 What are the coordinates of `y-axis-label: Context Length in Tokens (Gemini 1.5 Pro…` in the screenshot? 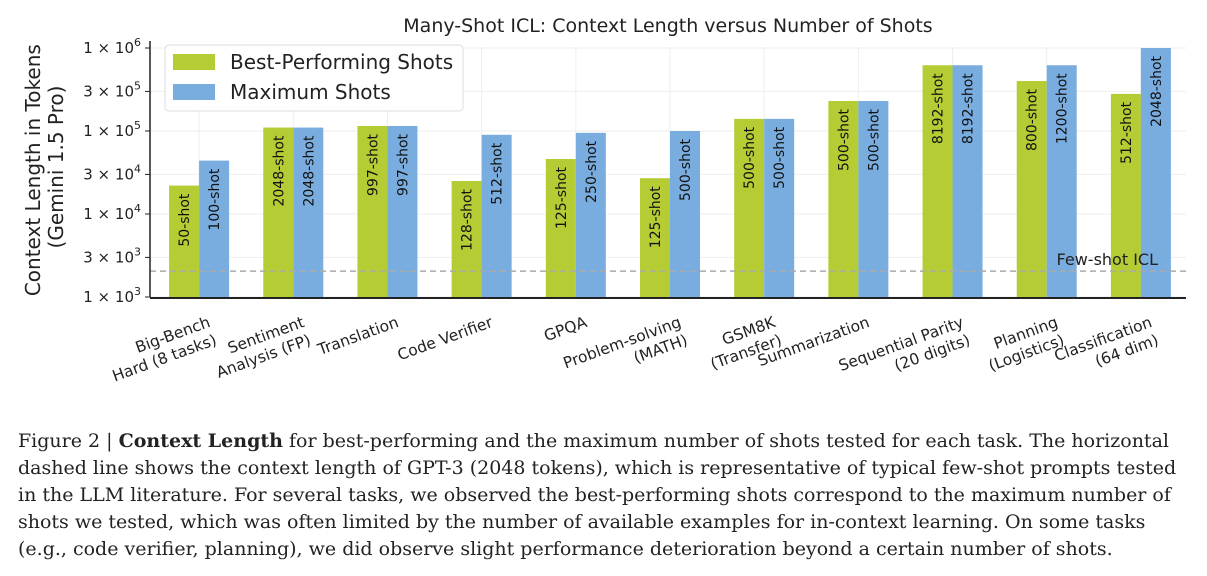 It's located at (44, 167).